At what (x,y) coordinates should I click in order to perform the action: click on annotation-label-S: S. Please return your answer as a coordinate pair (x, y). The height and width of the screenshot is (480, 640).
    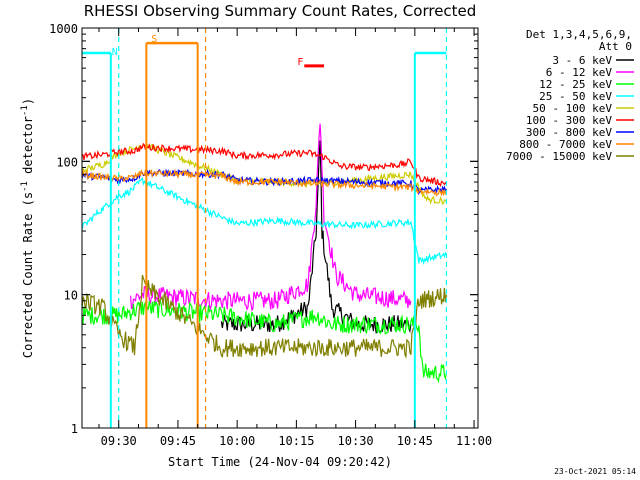
    Looking at the image, I should click on (154, 39).